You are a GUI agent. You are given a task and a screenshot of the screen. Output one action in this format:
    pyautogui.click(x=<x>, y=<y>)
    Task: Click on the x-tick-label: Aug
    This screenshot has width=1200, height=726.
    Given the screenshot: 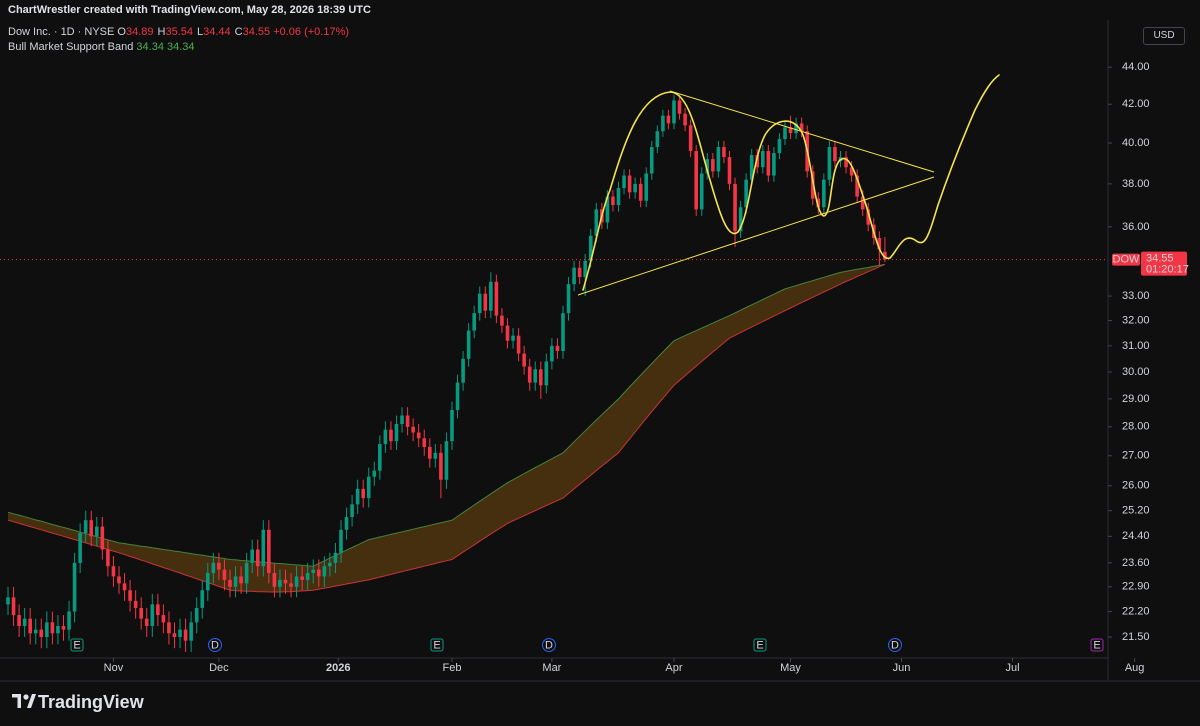 What is the action you would take?
    pyautogui.click(x=1135, y=668)
    